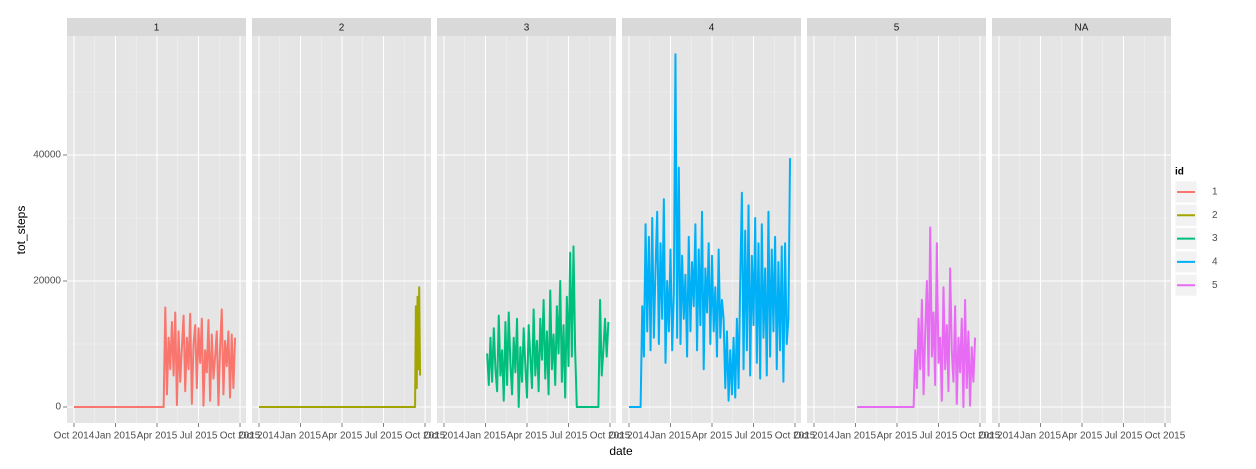 This screenshot has height=469, width=1256. What do you see at coordinates (1215, 215) in the screenshot?
I see `legend-label: 2` at bounding box center [1215, 215].